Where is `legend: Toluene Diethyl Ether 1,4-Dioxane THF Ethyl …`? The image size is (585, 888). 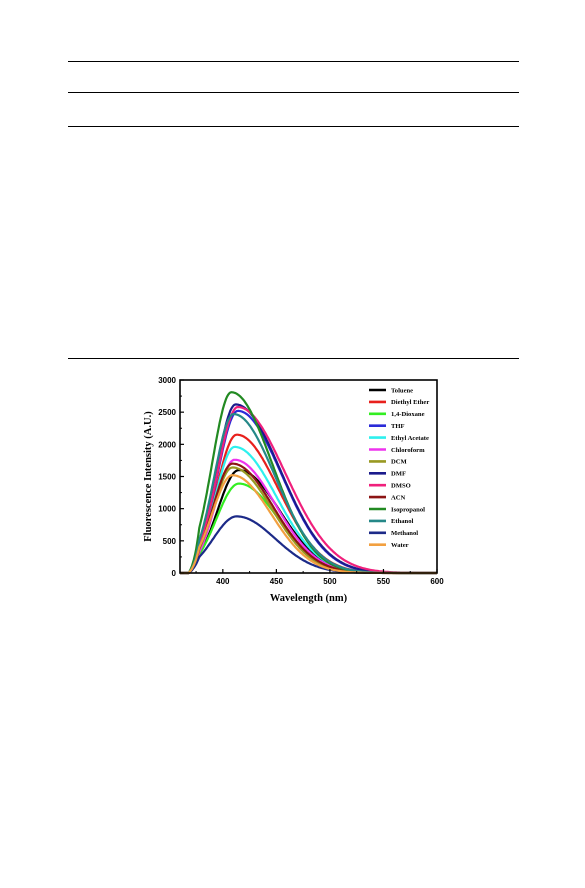
legend: Toluene Diethyl Ether 1,4-Dioxane THF Ethyl … is located at coordinates (399, 468).